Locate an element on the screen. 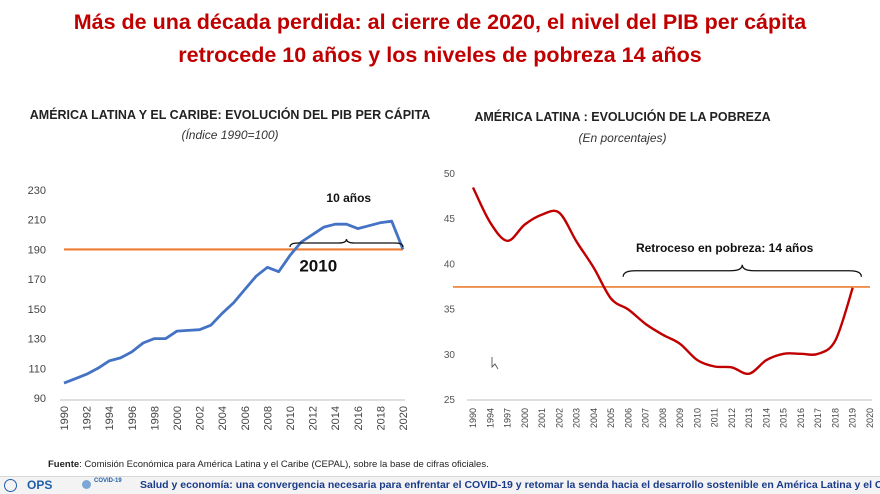  source-label: Fuente is located at coordinates (64, 464).